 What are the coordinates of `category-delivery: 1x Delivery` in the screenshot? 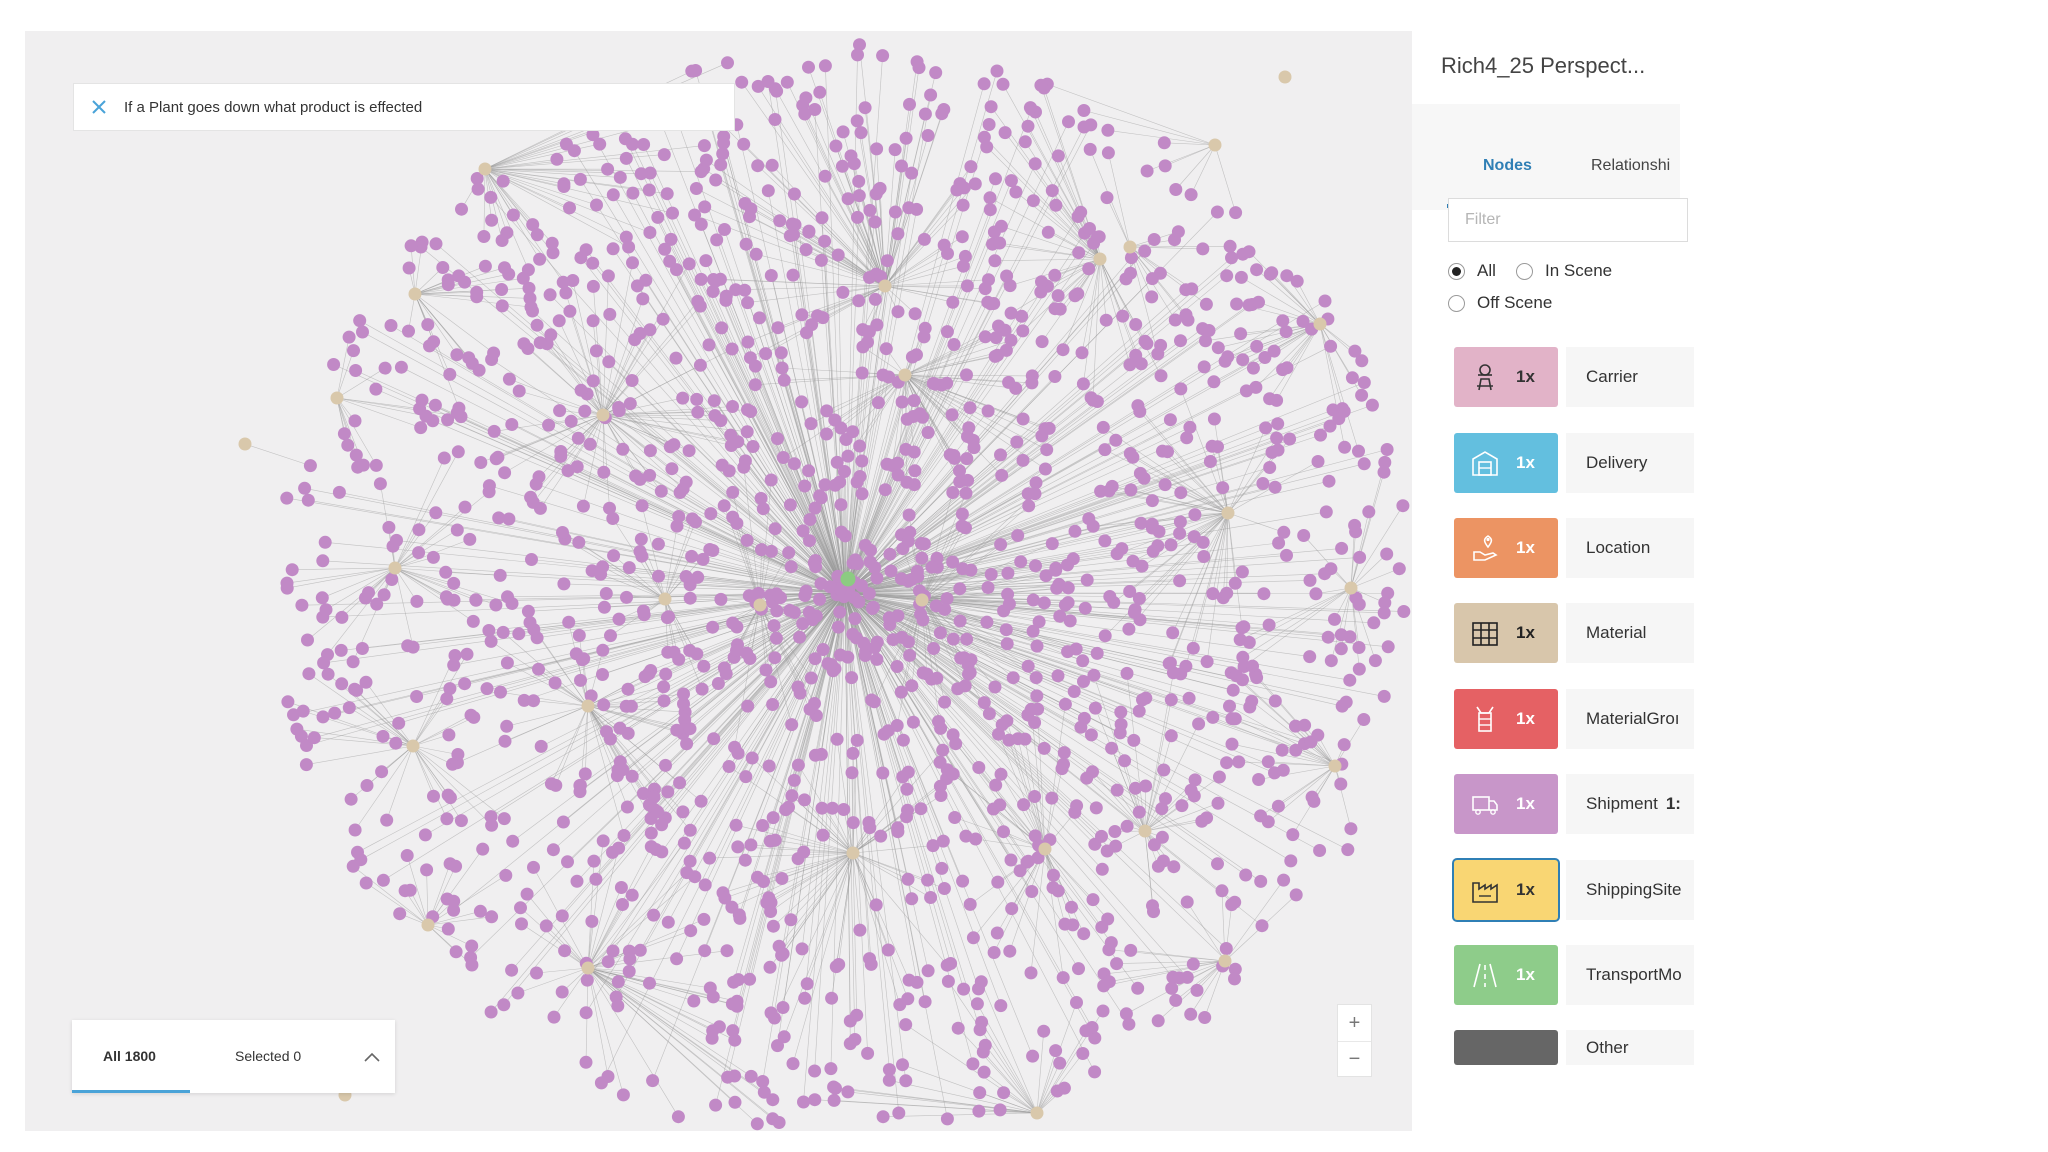 It's located at (1574, 463).